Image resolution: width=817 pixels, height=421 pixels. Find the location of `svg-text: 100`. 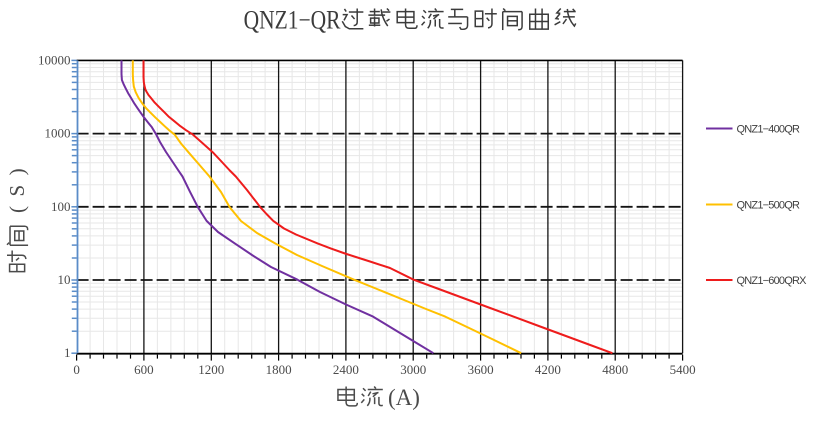

svg-text: 100 is located at coordinates (61, 206).